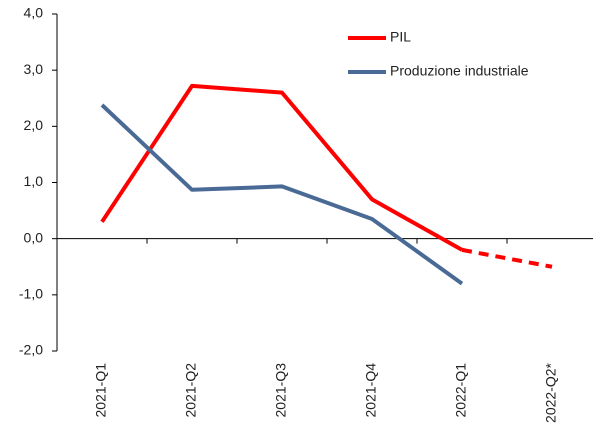 The image size is (593, 436). I want to click on x-tick-label: 2021-Q3, so click(281, 390).